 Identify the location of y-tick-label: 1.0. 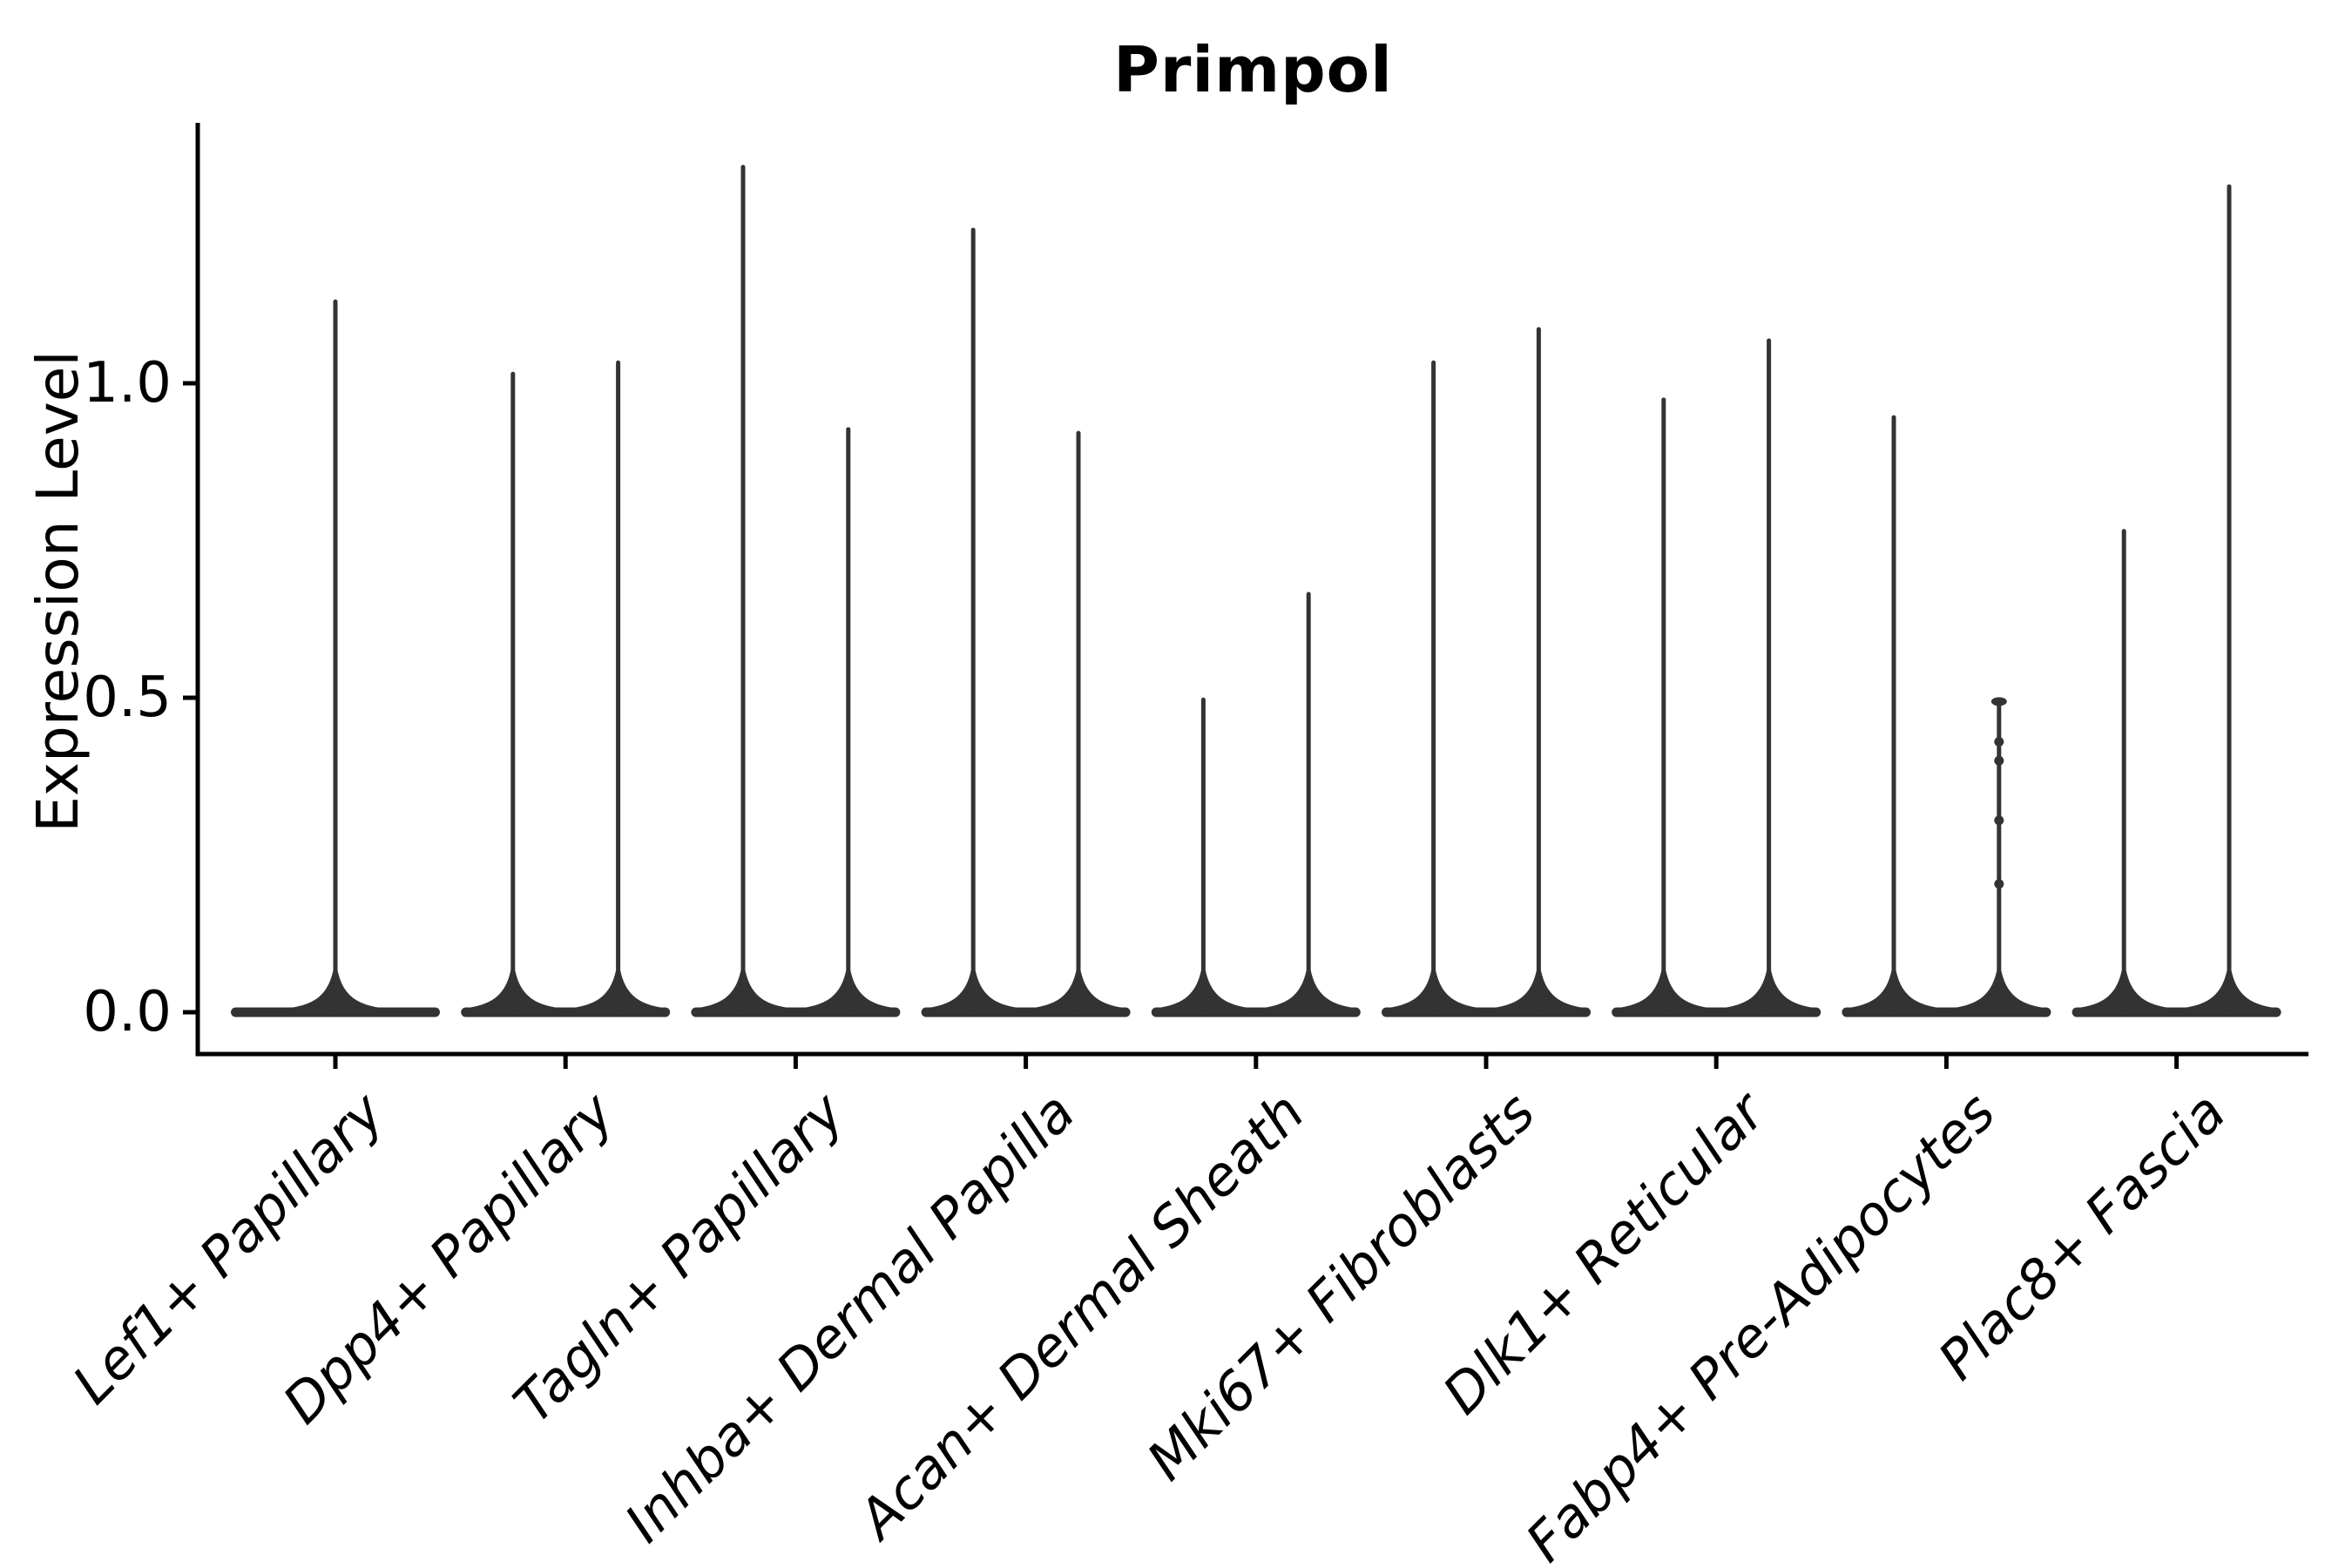
(127, 383).